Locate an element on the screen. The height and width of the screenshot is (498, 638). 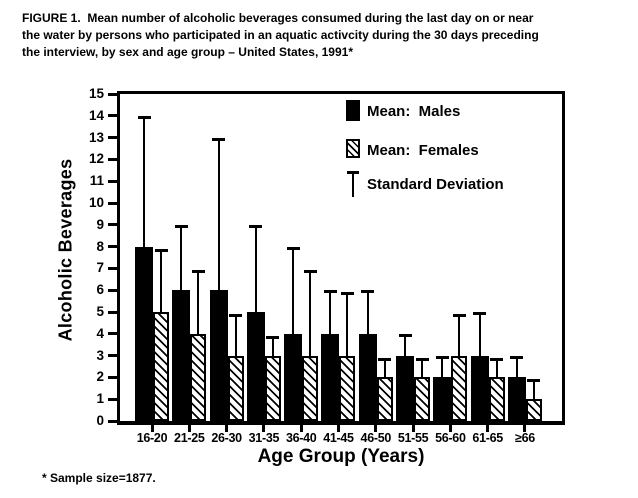
bar-group-31-35: 31-35 is located at coordinates (263, 269).